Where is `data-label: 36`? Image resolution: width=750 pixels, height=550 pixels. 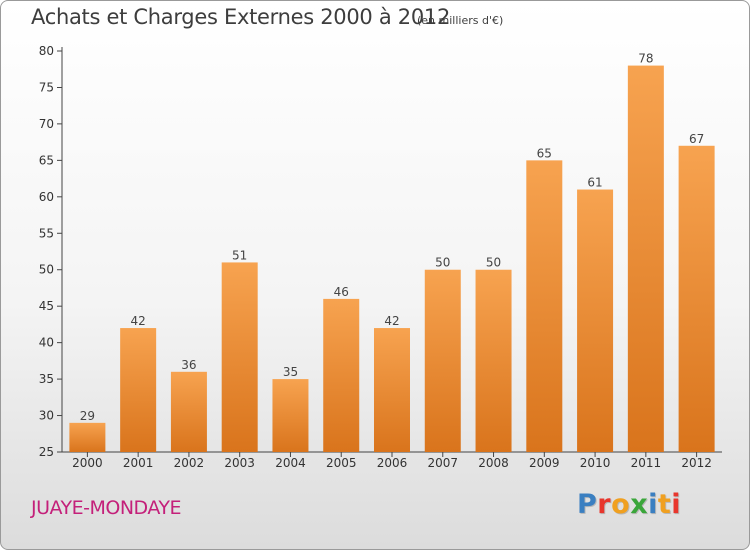 data-label: 36 is located at coordinates (188, 365).